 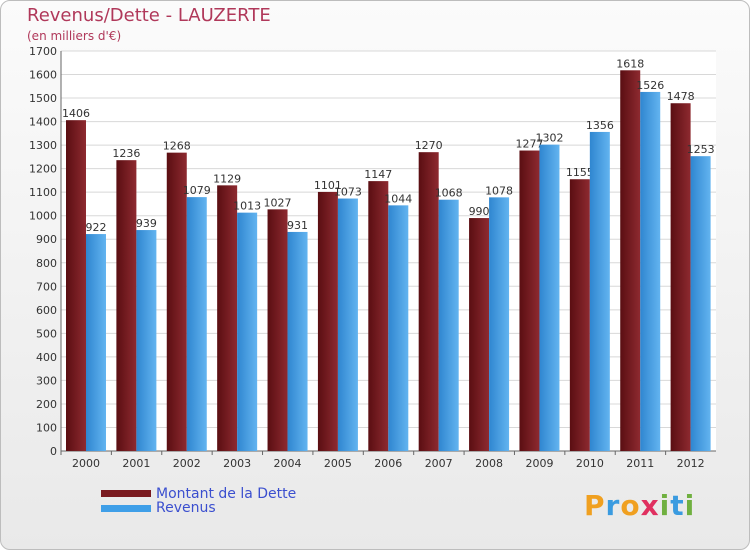 I want to click on data-label-dette: 1406, so click(x=76, y=113).